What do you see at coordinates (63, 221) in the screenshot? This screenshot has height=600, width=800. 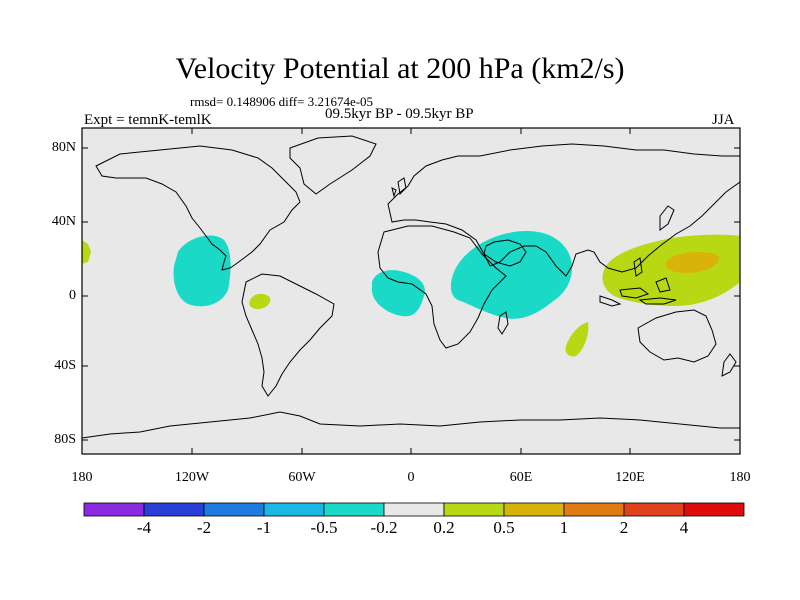 I see `lat-label-40n: 40N` at bounding box center [63, 221].